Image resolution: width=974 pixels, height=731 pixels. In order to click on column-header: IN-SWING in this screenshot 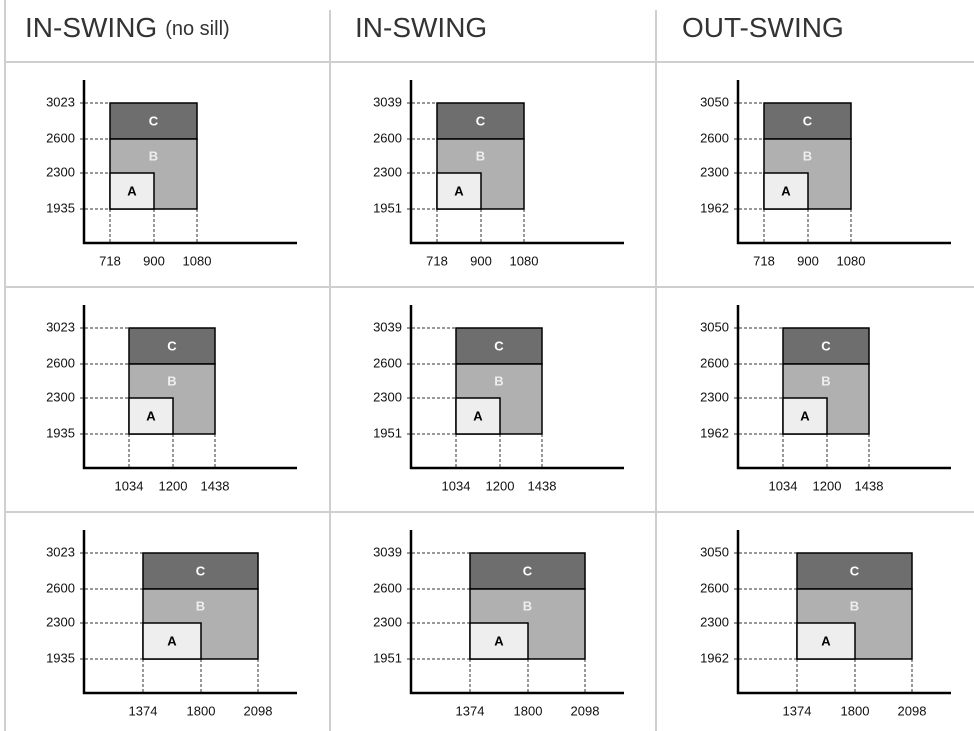, I will do `click(421, 27)`.